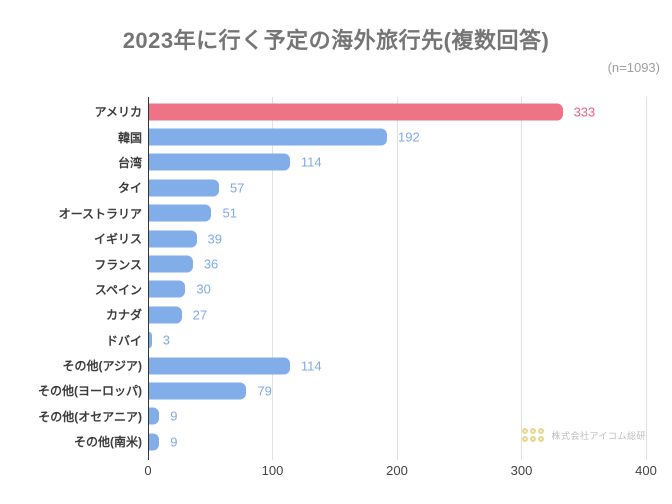 The width and height of the screenshot is (672, 504). Describe the element at coordinates (129, 137) in the screenshot. I see `category-label: 韓国` at that location.